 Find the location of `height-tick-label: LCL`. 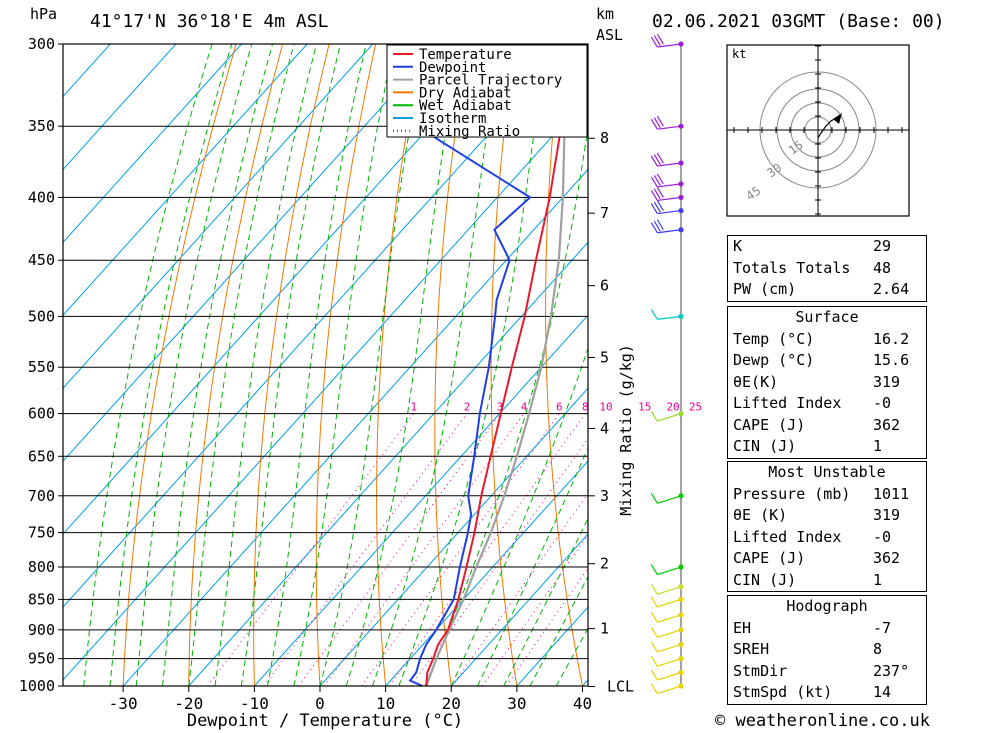

height-tick-label: LCL is located at coordinates (620, 687).